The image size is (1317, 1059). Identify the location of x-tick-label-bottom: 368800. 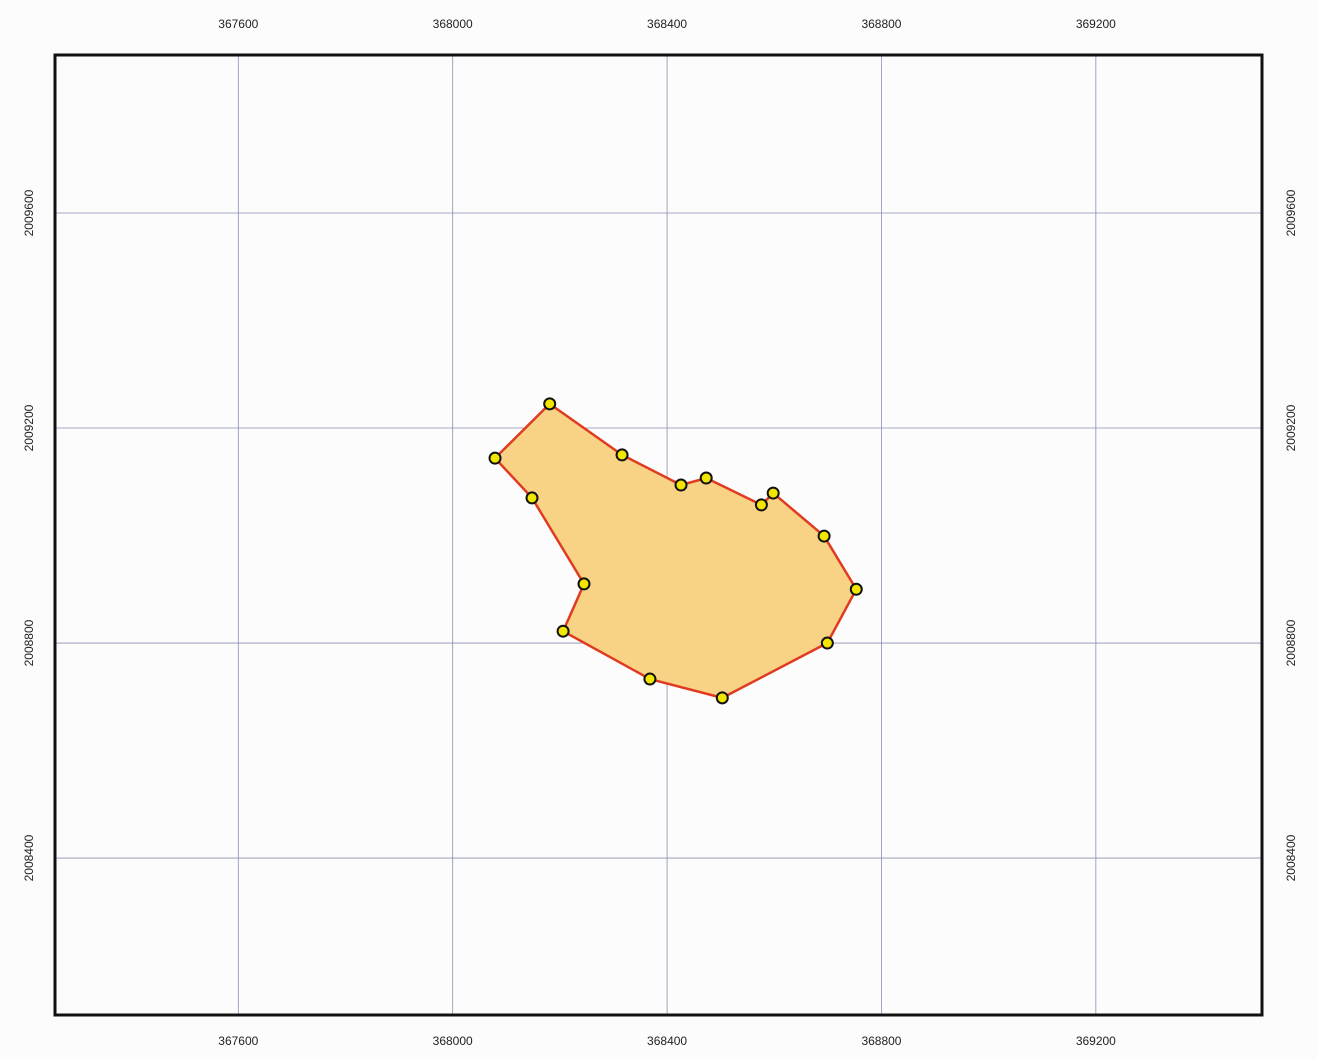
(881, 1041).